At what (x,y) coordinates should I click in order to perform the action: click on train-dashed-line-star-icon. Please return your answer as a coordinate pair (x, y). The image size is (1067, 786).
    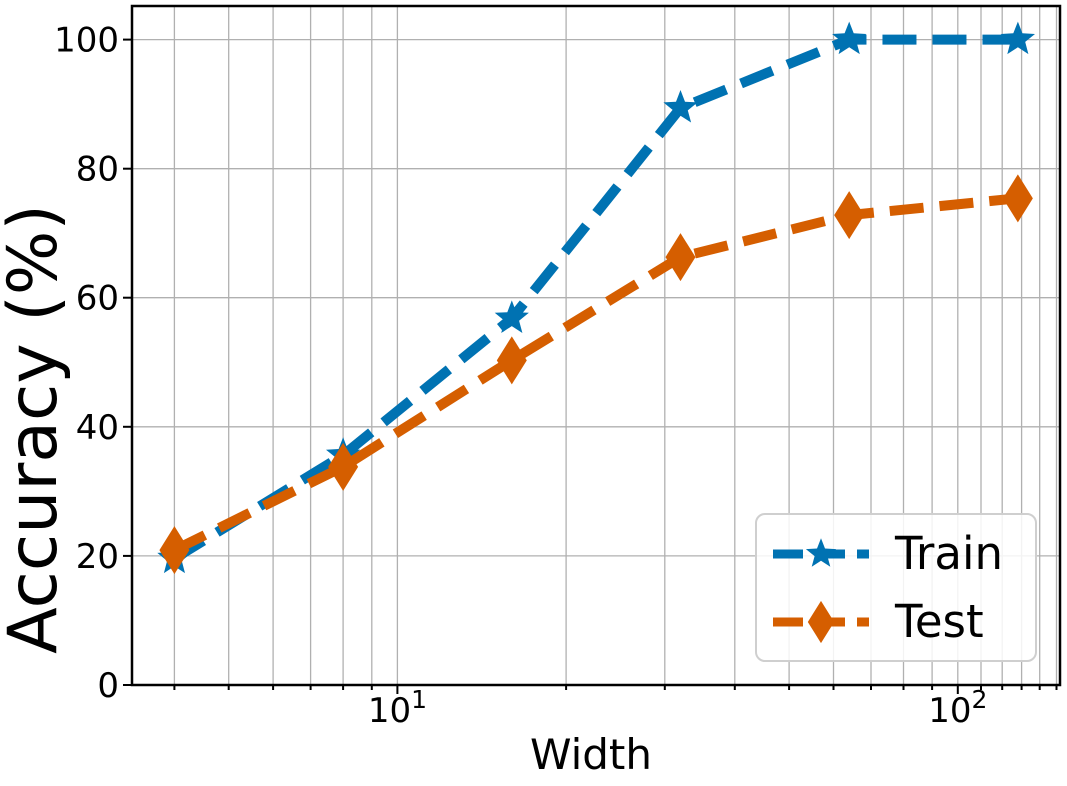
    Looking at the image, I should click on (821, 552).